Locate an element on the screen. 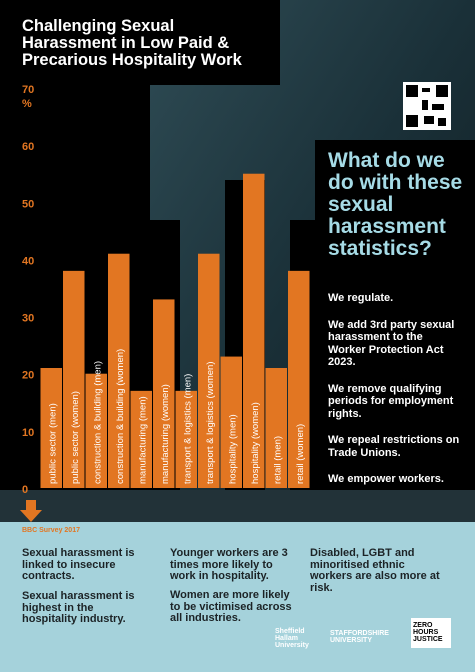 Image resolution: width=475 pixels, height=672 pixels. title-block is located at coordinates (140, 42).